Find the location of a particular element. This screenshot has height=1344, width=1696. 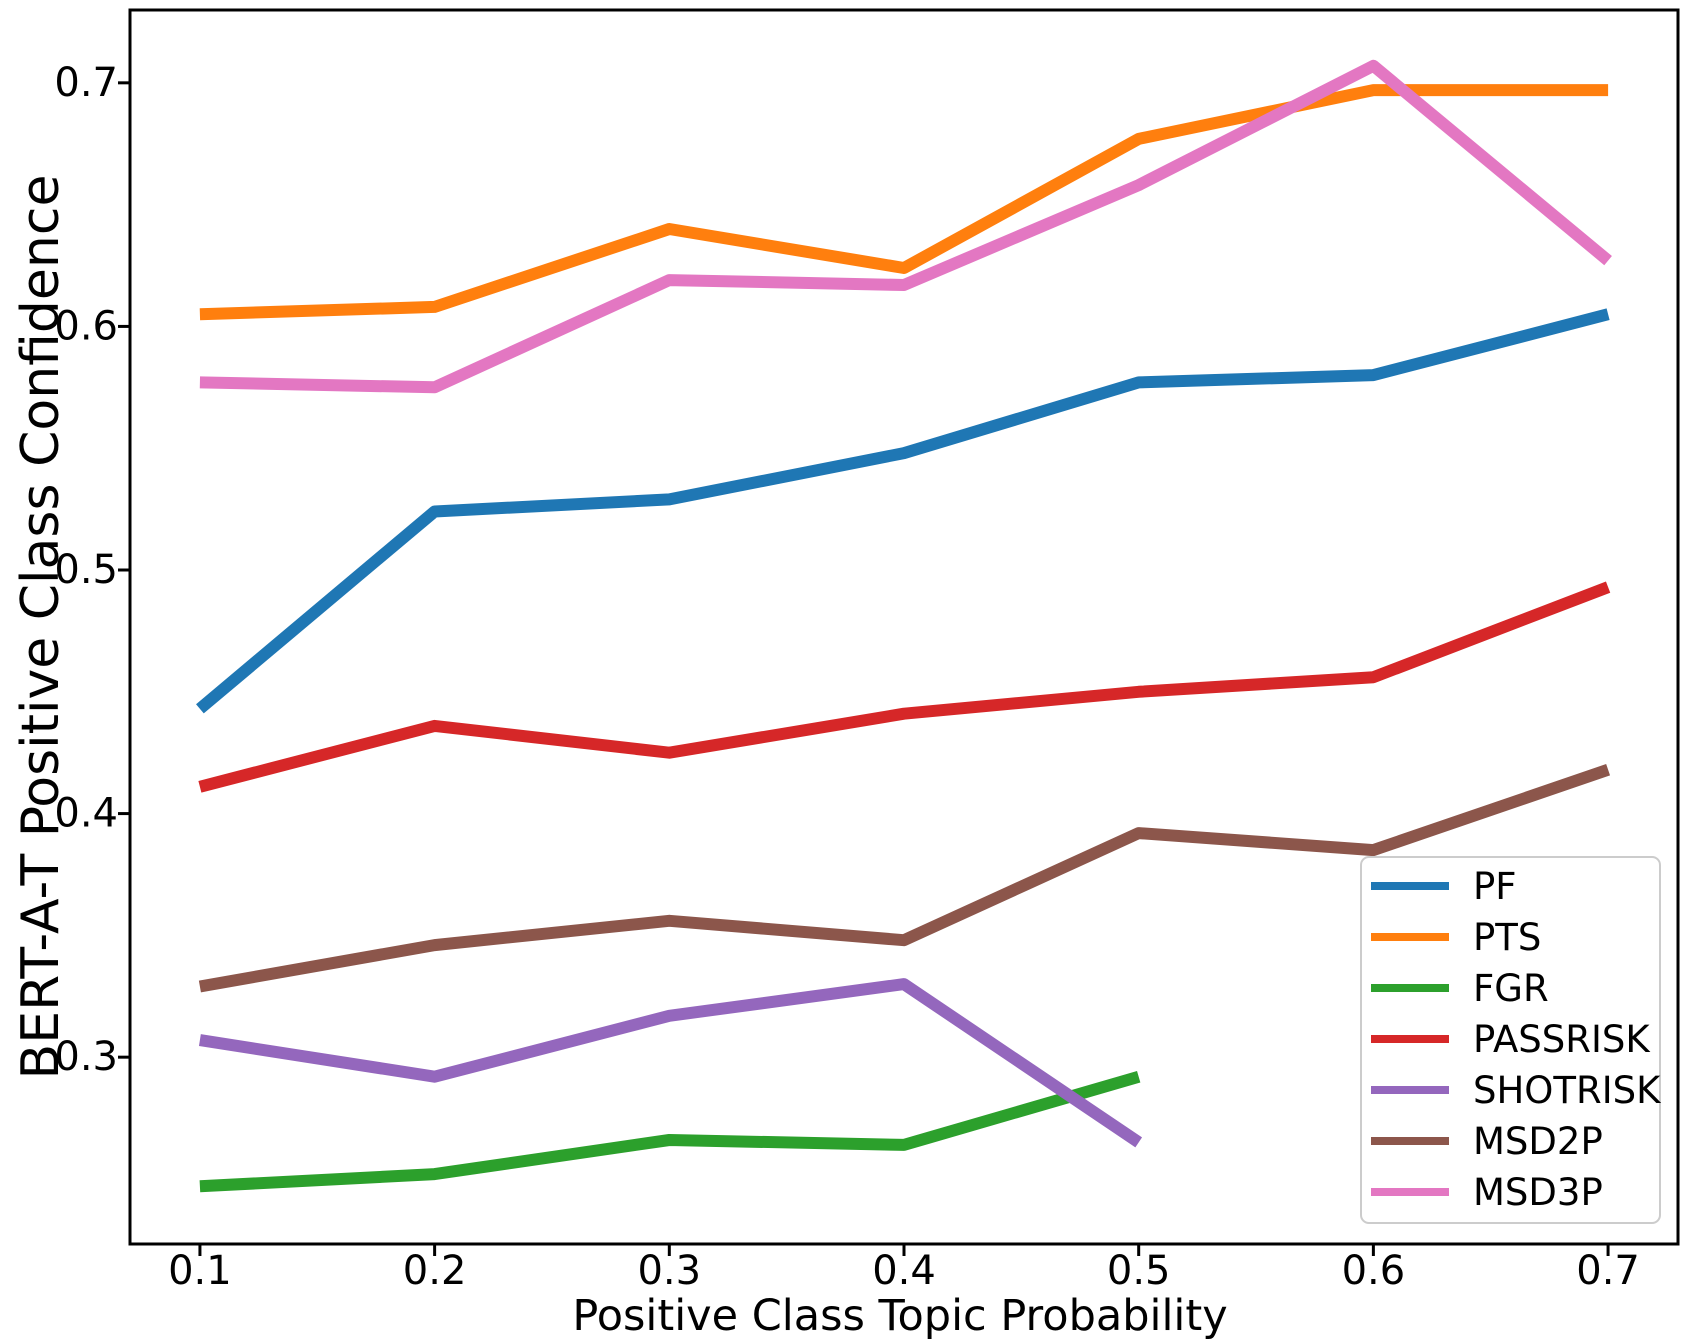

y-tick-label-0.3: 0.3 is located at coordinates (86, 1057).